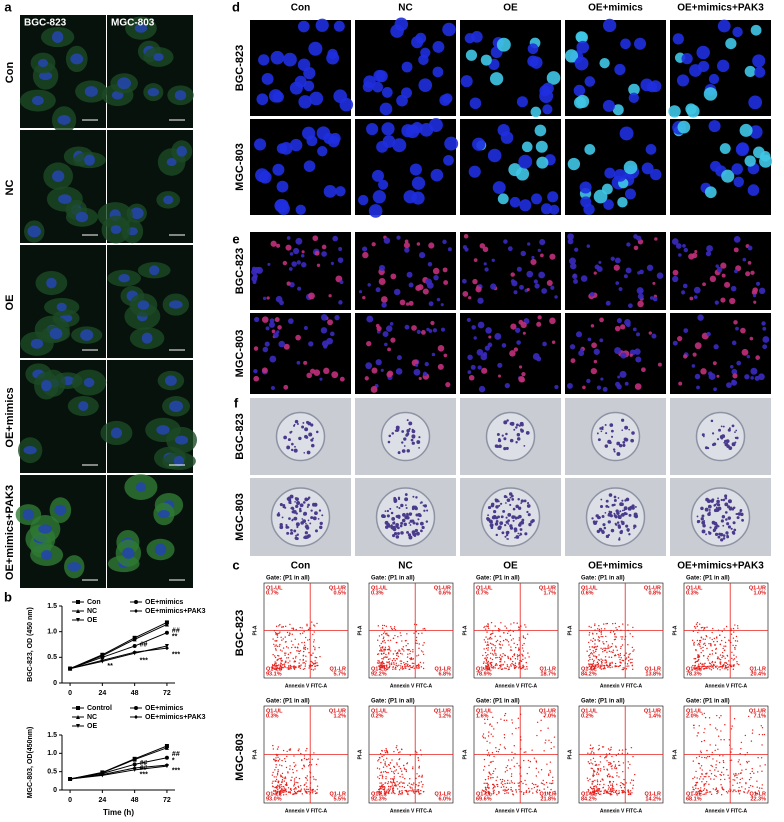 The image size is (784, 822). Describe the element at coordinates (175, 637) in the screenshot. I see `significance: **` at that location.